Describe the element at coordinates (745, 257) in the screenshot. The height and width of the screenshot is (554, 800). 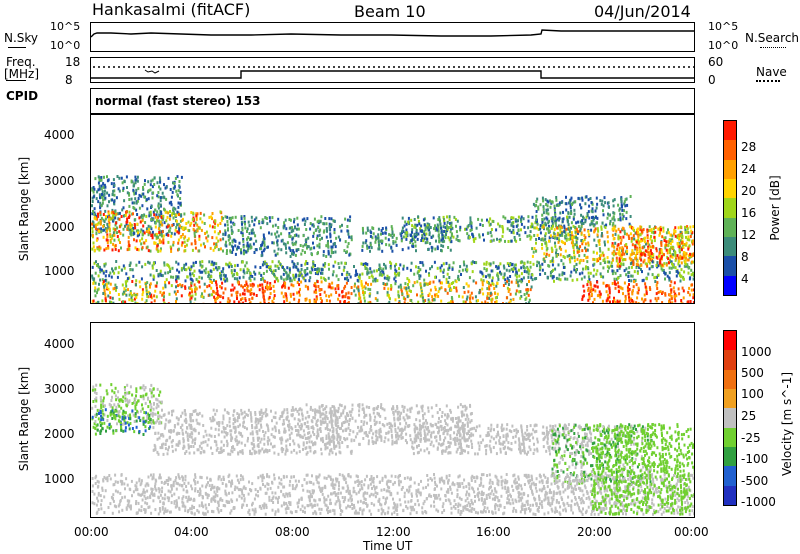
I see `power-cbar-tick-8: 8` at that location.